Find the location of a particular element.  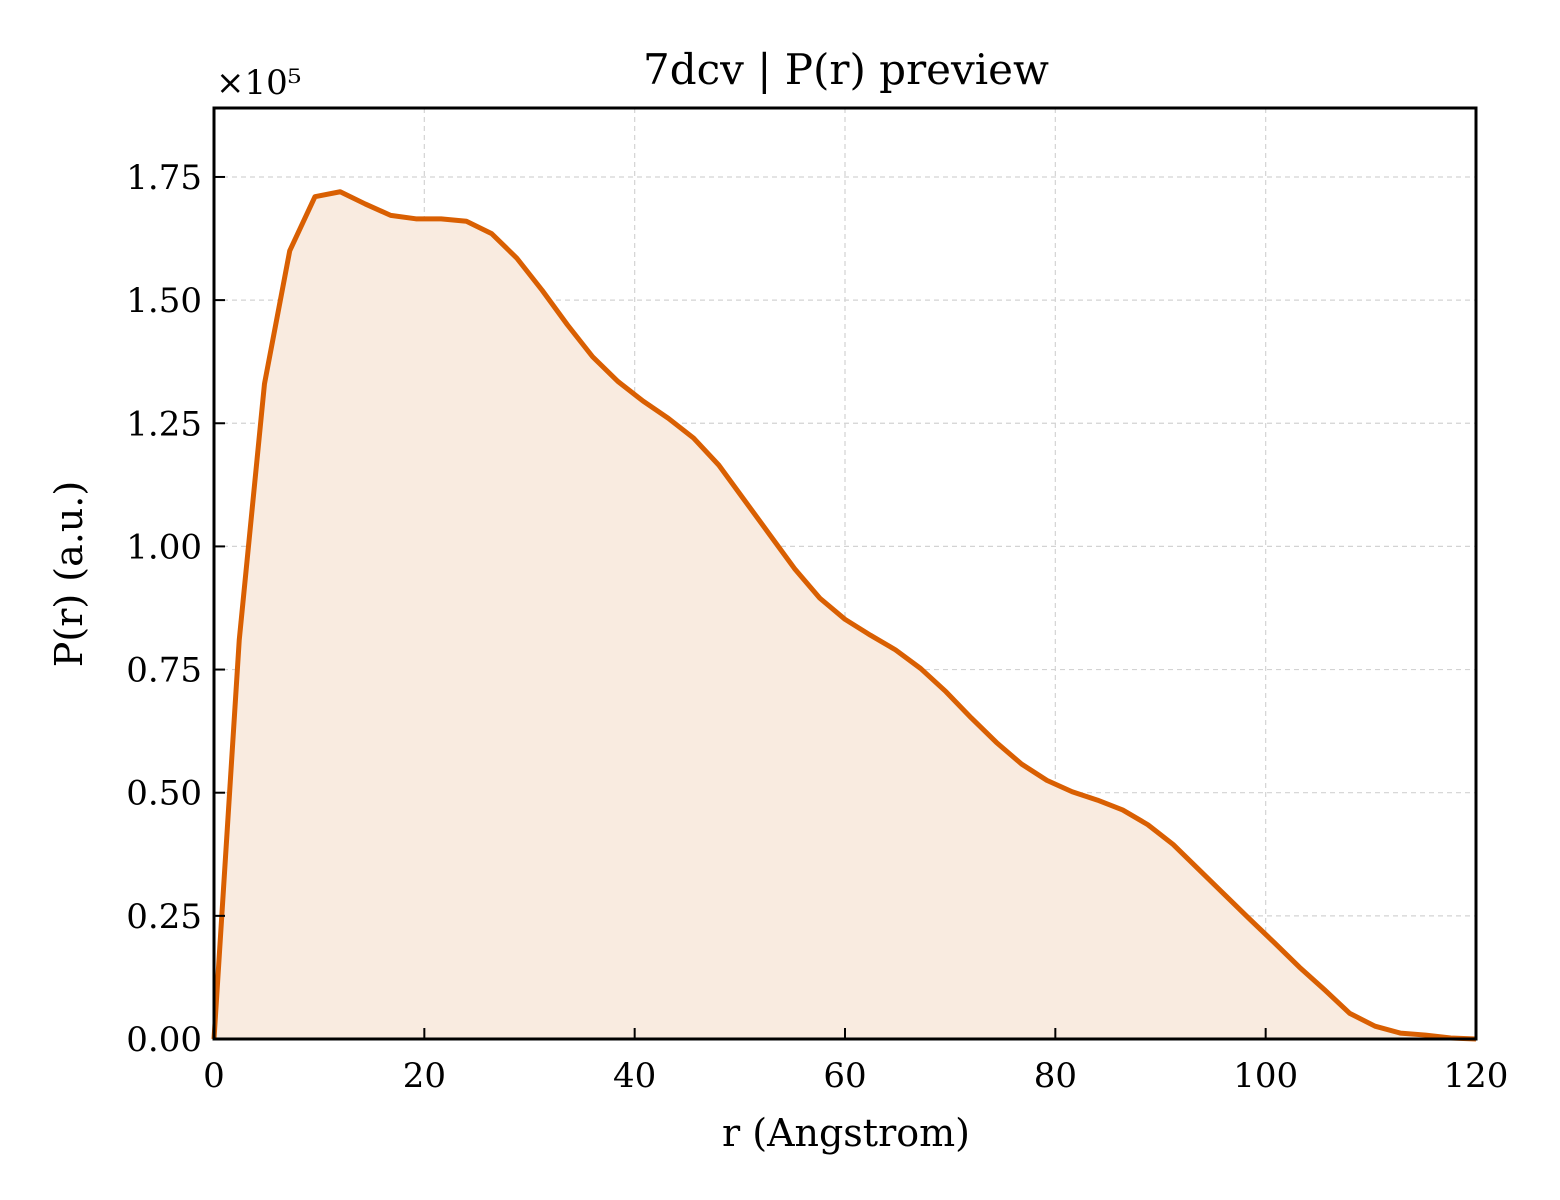

y-tick-label: 0.25 is located at coordinates (164, 917).